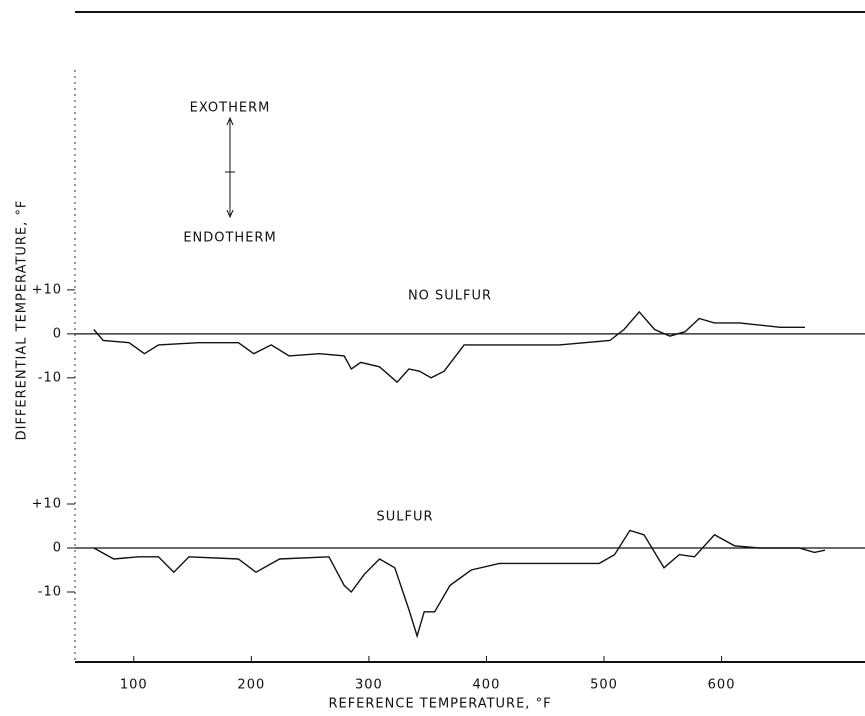  I want to click on annotation: EXOTHERM, so click(230, 108).